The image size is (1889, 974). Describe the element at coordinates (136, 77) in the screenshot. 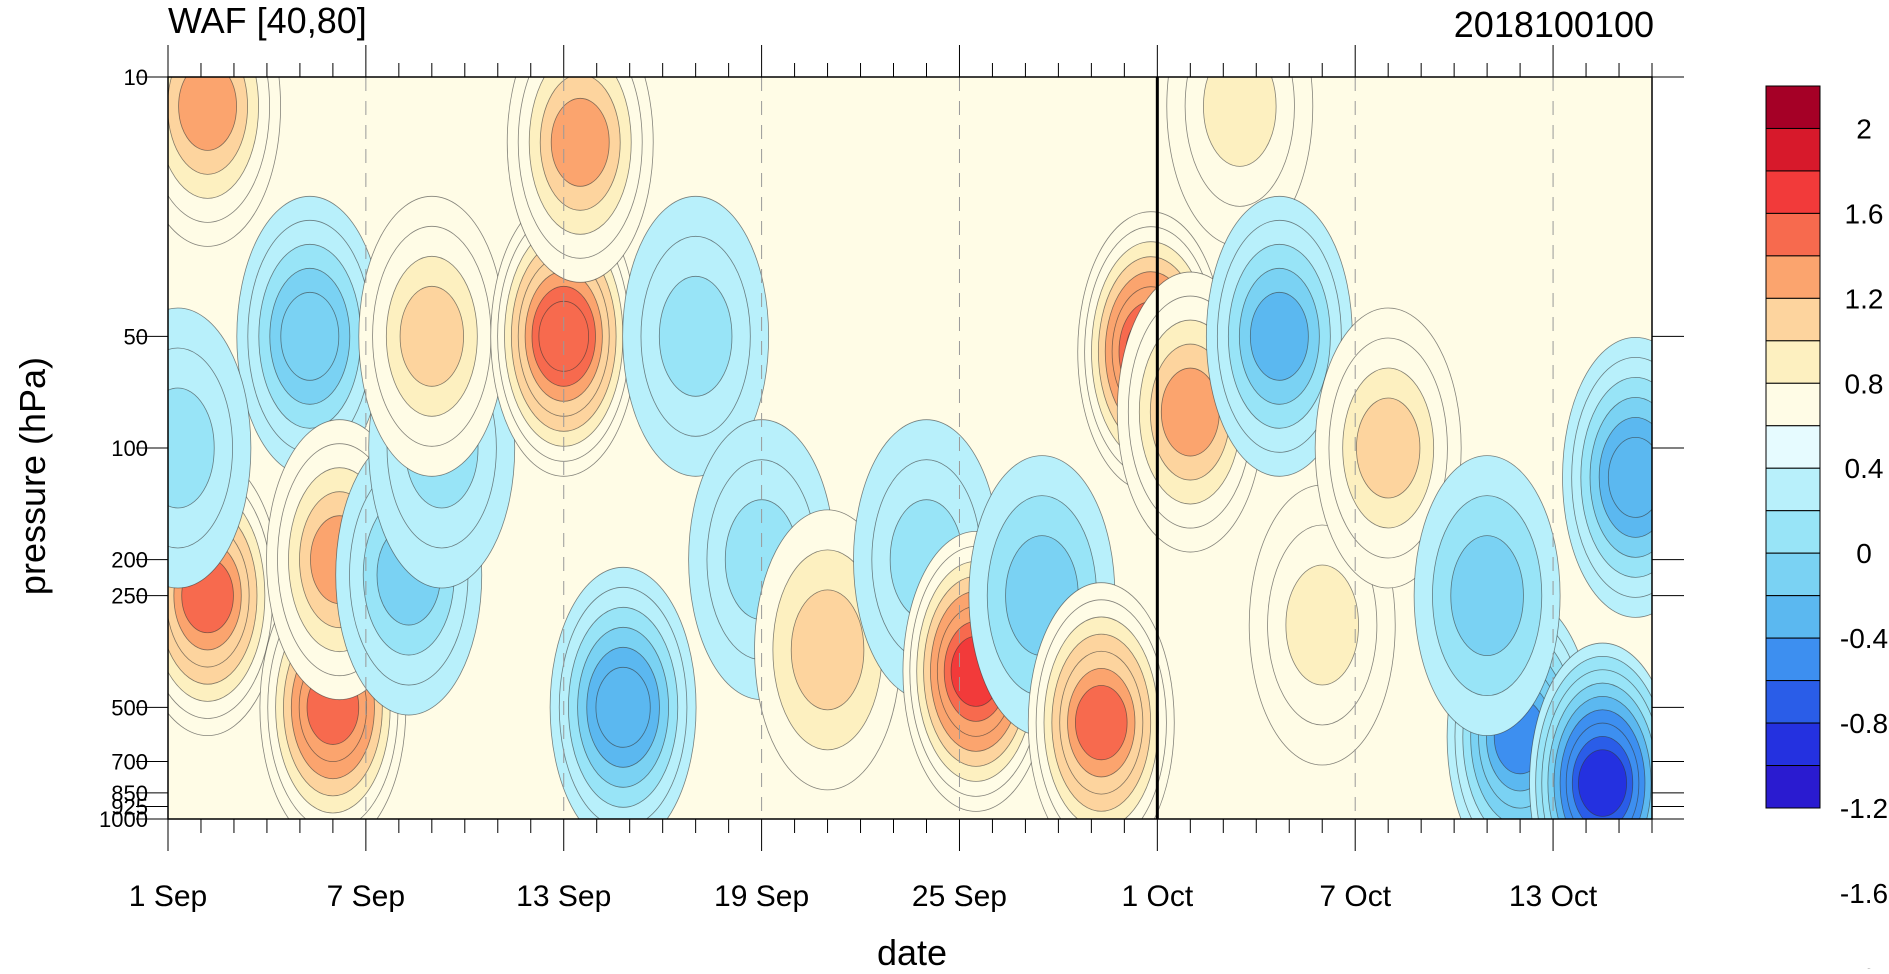

I see `y-tick-label: 10` at that location.